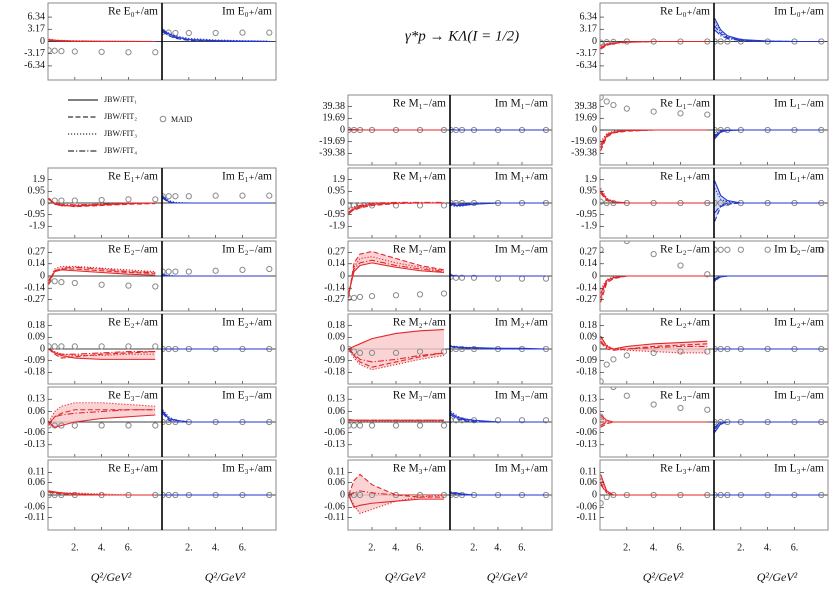 This screenshot has width=830, height=604. What do you see at coordinates (334, 106) in the screenshot?
I see `y-tick-label: 39.38` at bounding box center [334, 106].